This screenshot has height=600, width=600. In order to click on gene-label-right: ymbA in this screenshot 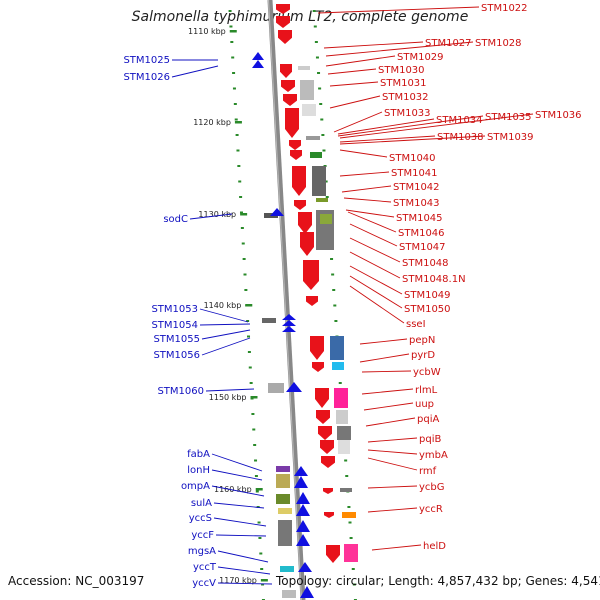, I will do `click(433, 455)`.